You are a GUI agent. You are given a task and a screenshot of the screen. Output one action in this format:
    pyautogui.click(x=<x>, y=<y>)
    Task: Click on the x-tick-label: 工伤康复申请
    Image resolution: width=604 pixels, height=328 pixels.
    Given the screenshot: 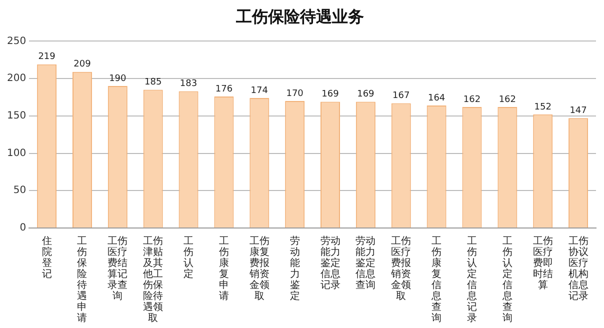 What is the action you would take?
    pyautogui.click(x=223, y=269)
    